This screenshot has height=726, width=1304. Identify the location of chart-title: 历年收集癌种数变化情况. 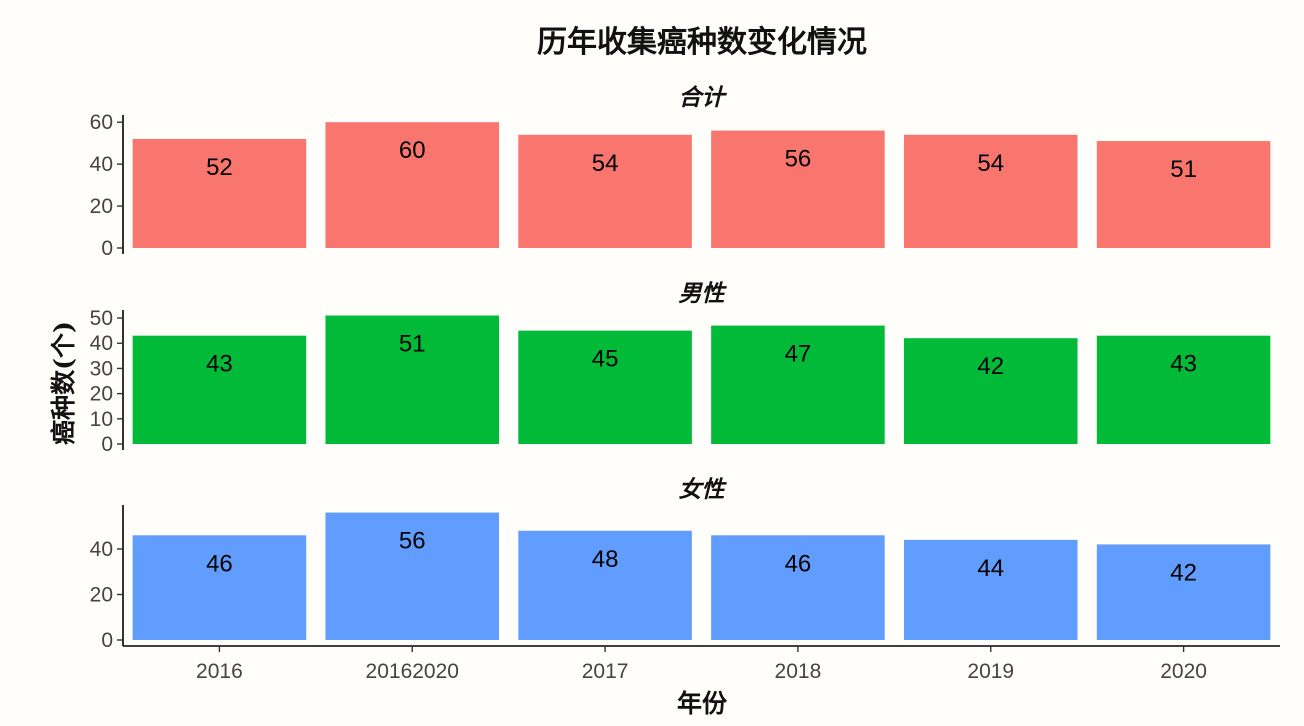
(702, 42).